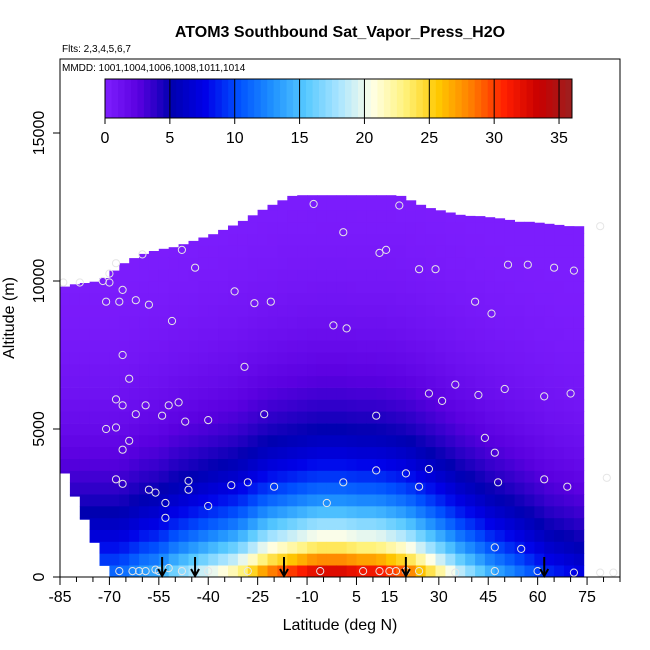 This screenshot has width=650, height=650. I want to click on y-tick-label: 0, so click(39, 576).